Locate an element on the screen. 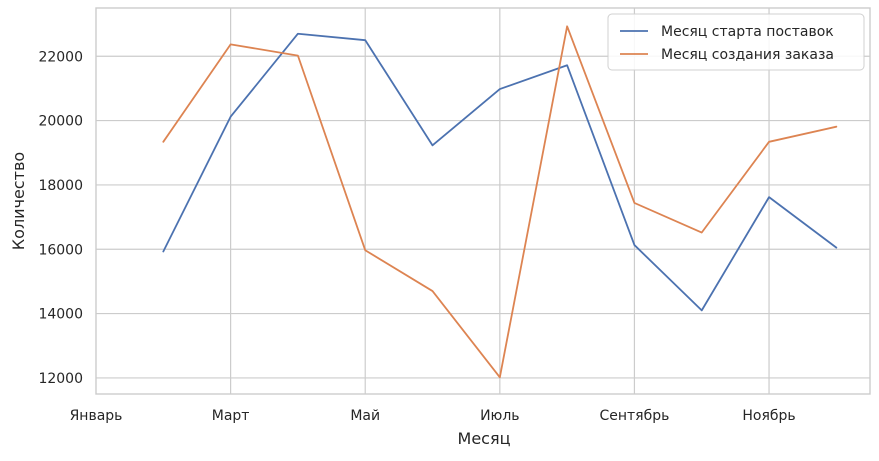 The image size is (879, 461). legend-box is located at coordinates (736, 42).